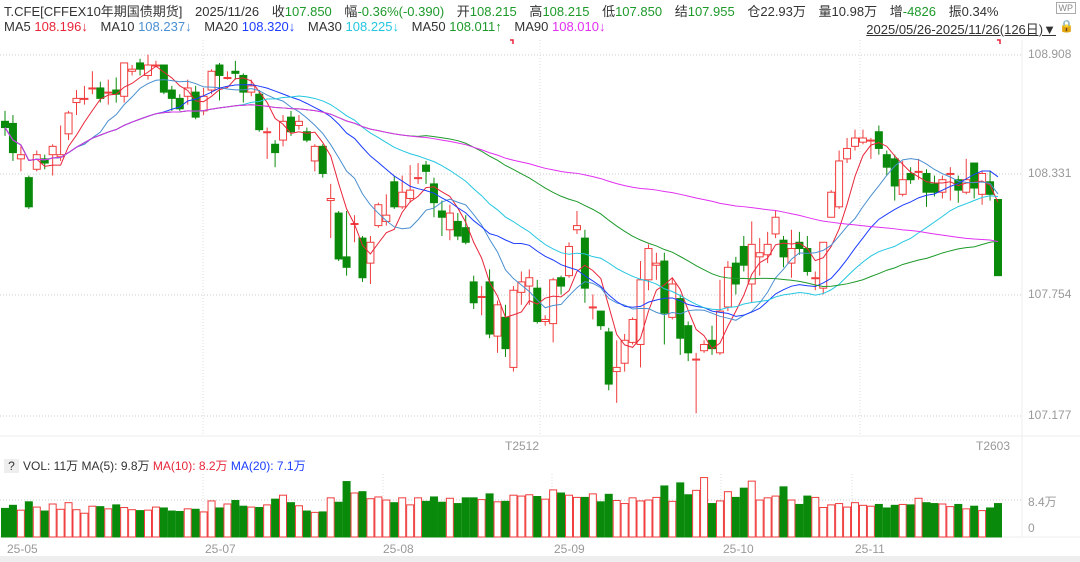 The image size is (1080, 562). I want to click on oi-value: 22.93万, so click(783, 11).